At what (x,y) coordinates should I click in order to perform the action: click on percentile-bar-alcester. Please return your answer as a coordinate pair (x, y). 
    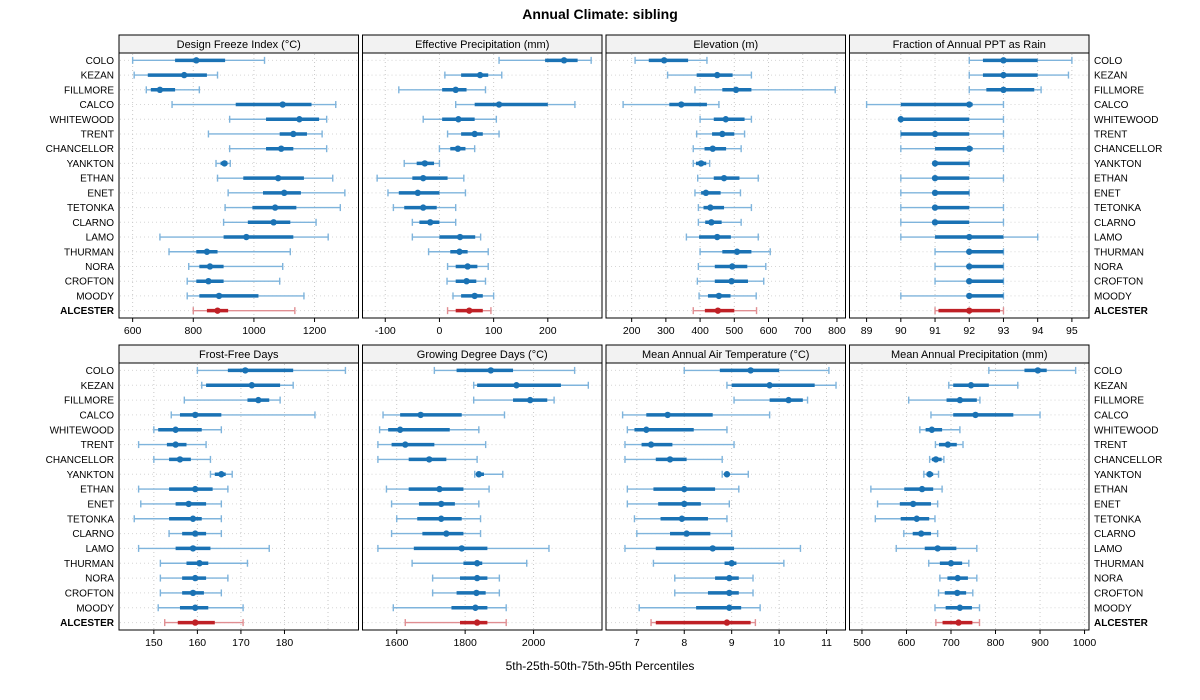
    Looking at the image, I should click on (725, 311).